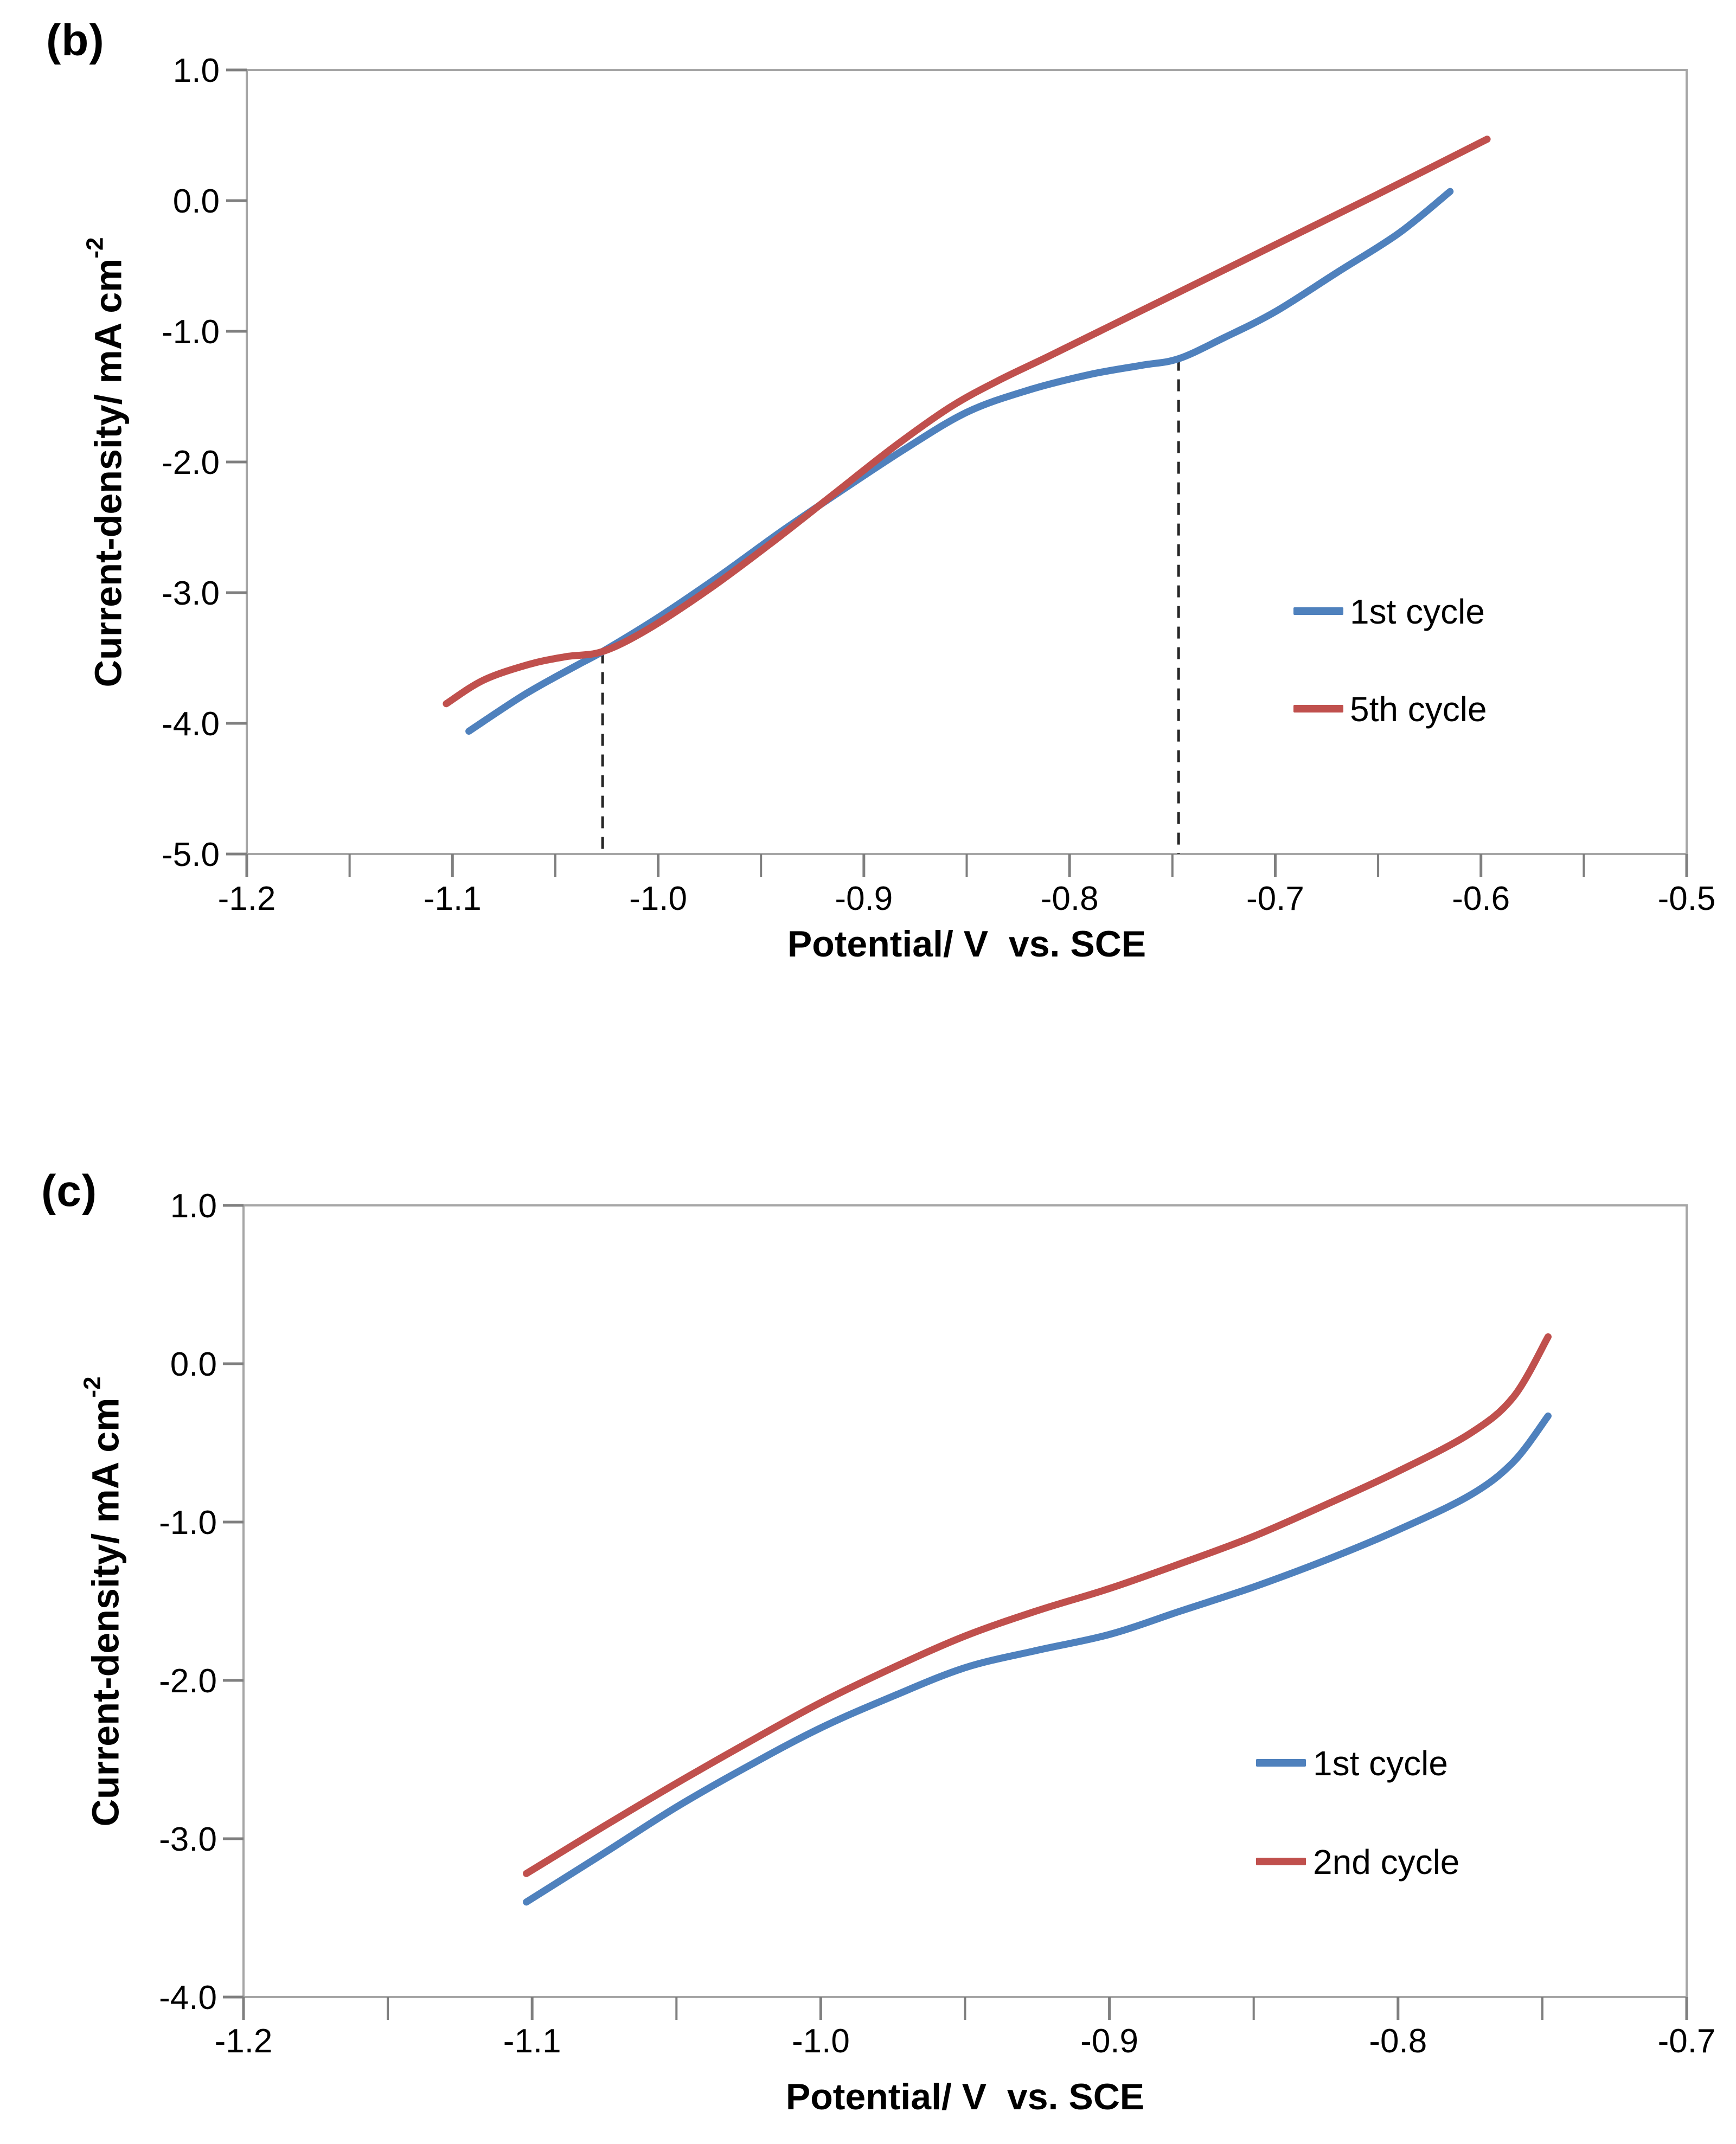 The width and height of the screenshot is (1736, 2144). What do you see at coordinates (1687, 898) in the screenshot?
I see `x-axis-tick-label: -0.5` at bounding box center [1687, 898].